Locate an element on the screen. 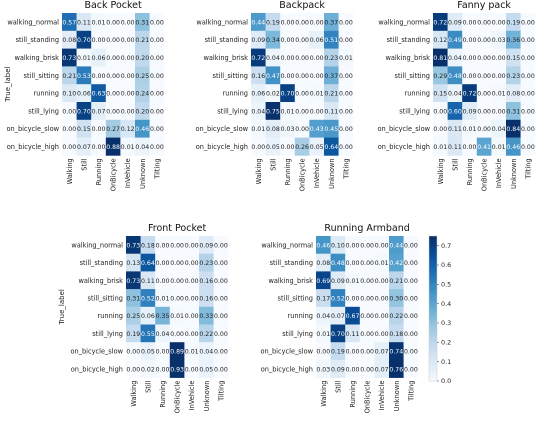 The height and width of the screenshot is (429, 550). x-tick-label: InVehicle is located at coordinates (317, 173).